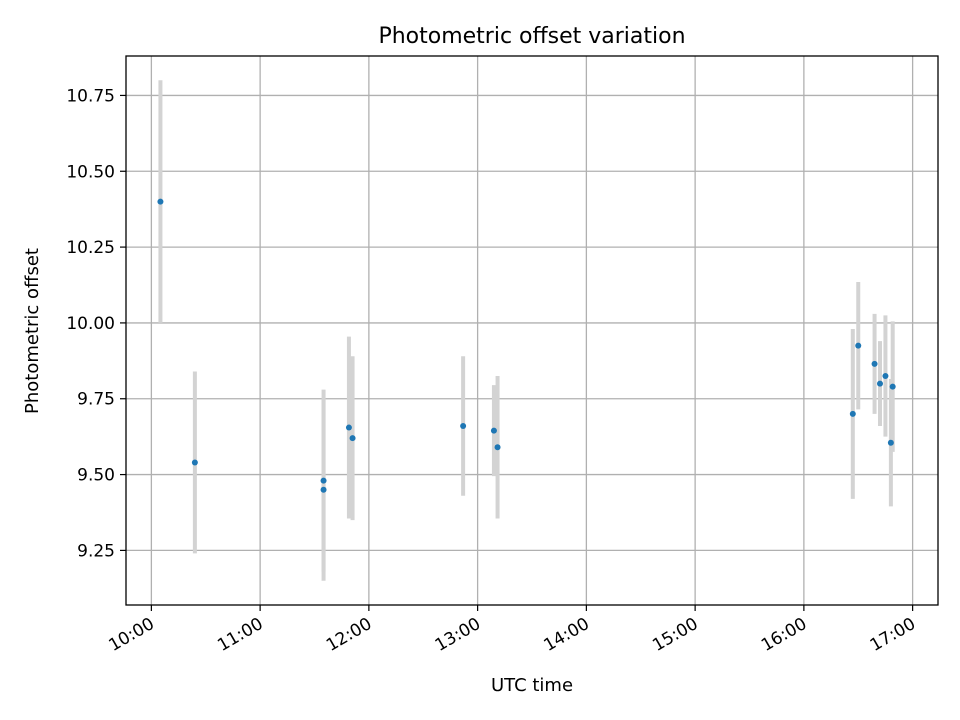  I want to click on x-axis-ticks: 10:00 11:00 12:00 13:00 14:00 15:00 16:00 17:00, so click(512, 630).